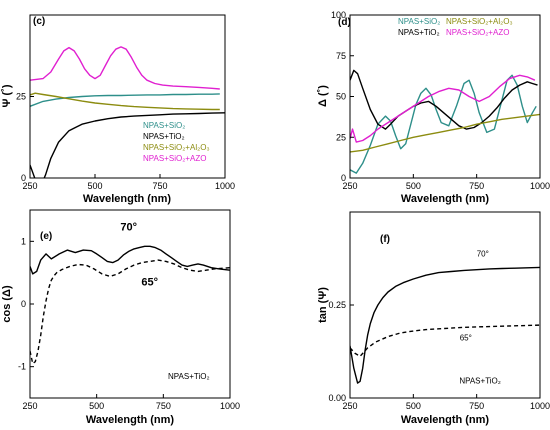 This screenshot has width=550, height=430. What do you see at coordinates (344, 22) in the screenshot?
I see `panel-label: (d)` at bounding box center [344, 22].